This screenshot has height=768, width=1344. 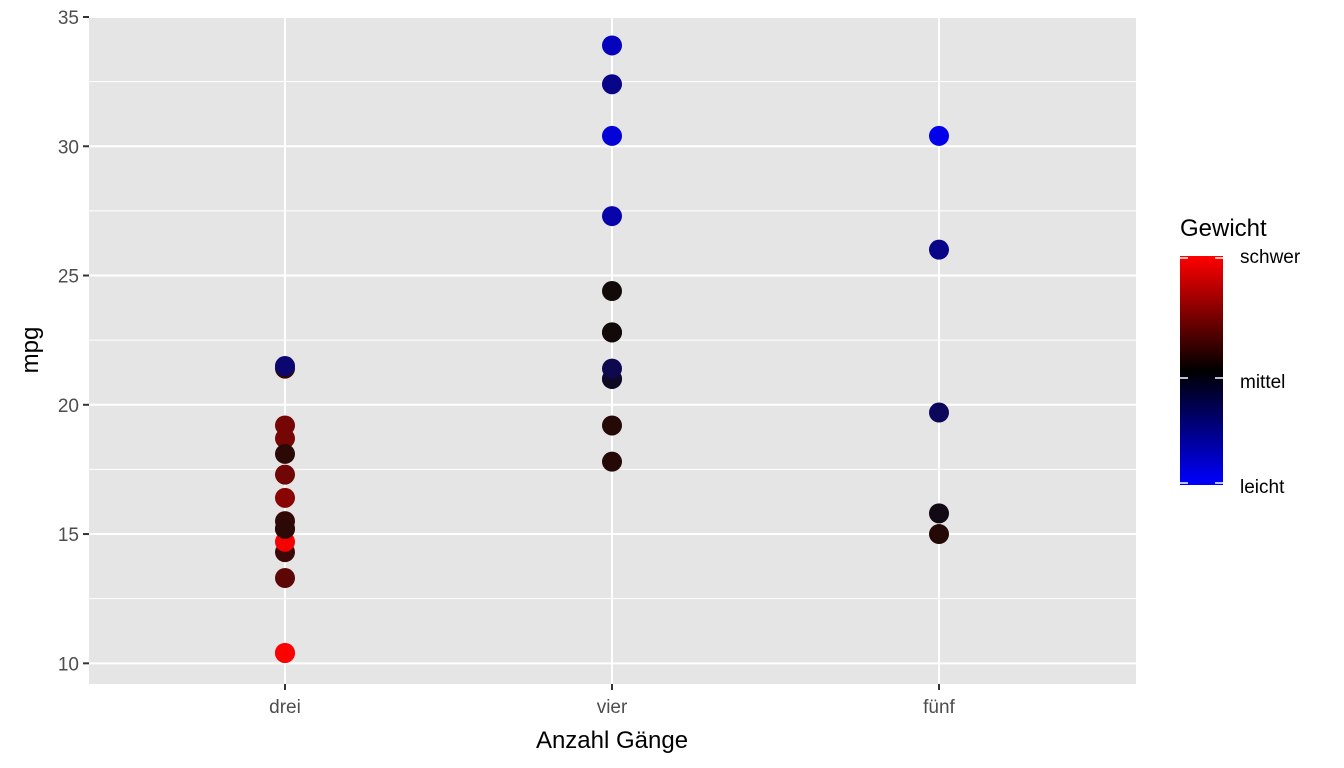 I want to click on legend-ticks, so click(x=1201, y=370).